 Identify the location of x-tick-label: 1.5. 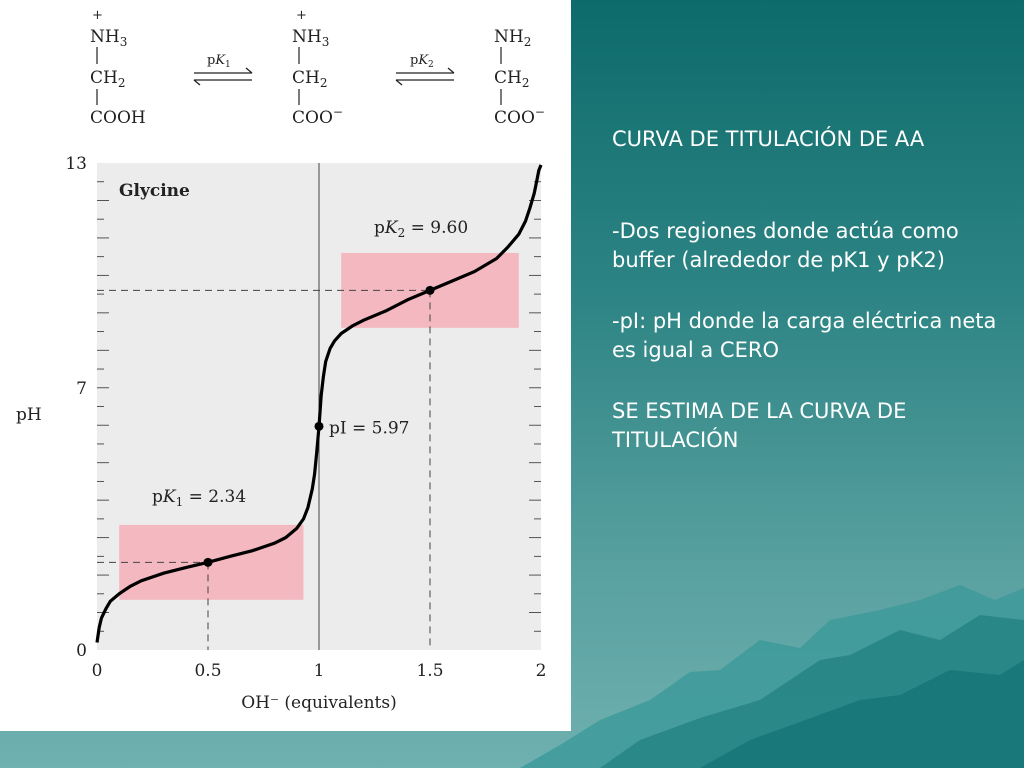
(429, 671).